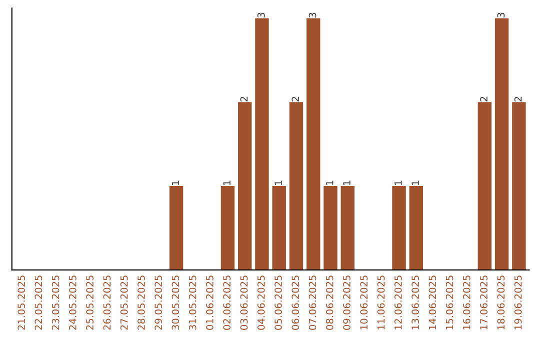 The width and height of the screenshot is (540, 340). What do you see at coordinates (158, 303) in the screenshot?
I see `x-tick-label: 29.05.2025` at bounding box center [158, 303].